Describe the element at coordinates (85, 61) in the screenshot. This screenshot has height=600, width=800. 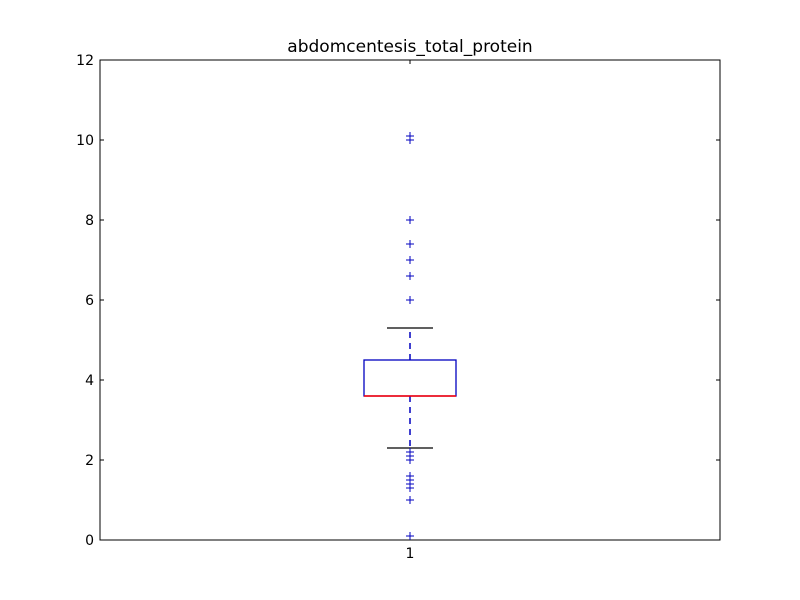
I see `y-tick-label: 12` at that location.